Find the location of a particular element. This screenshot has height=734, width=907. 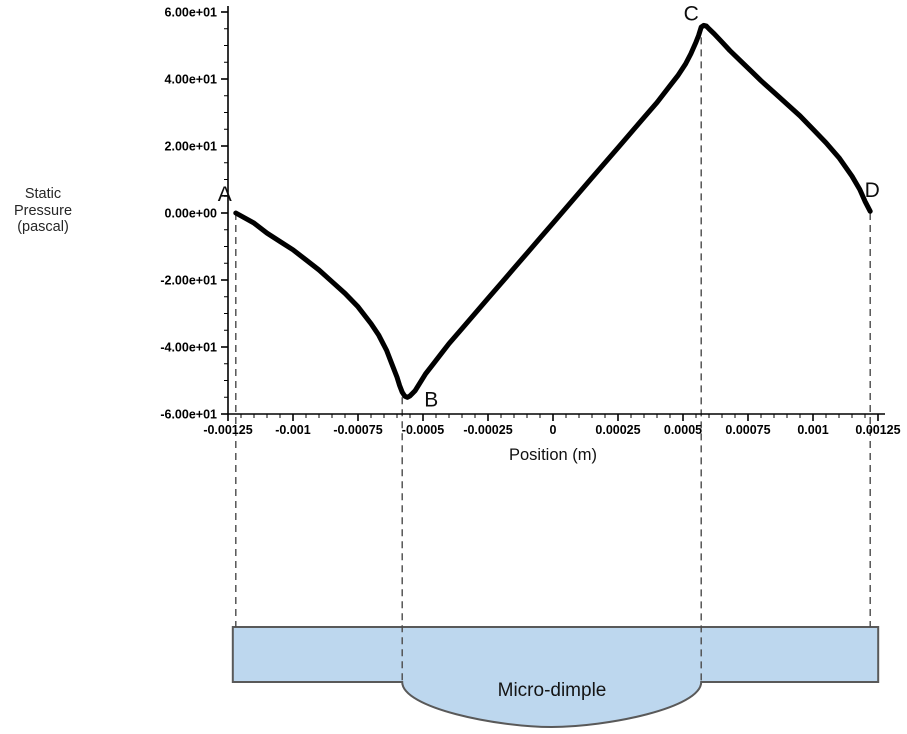

y-tick-label: 2.00e+01 is located at coordinates (191, 147).